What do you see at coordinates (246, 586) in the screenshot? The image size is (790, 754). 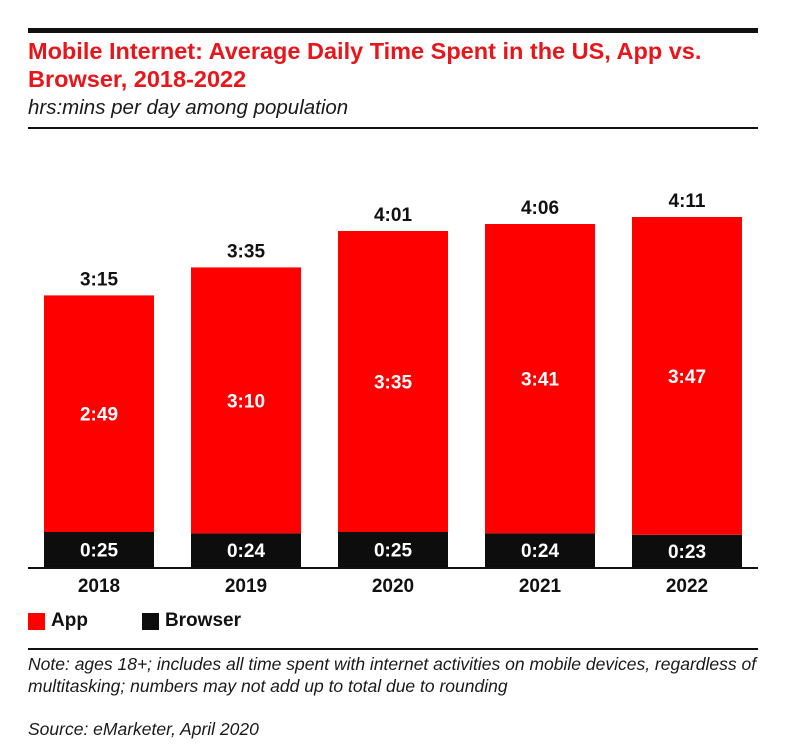 I see `x-tick-label-2019: 2019` at bounding box center [246, 586].